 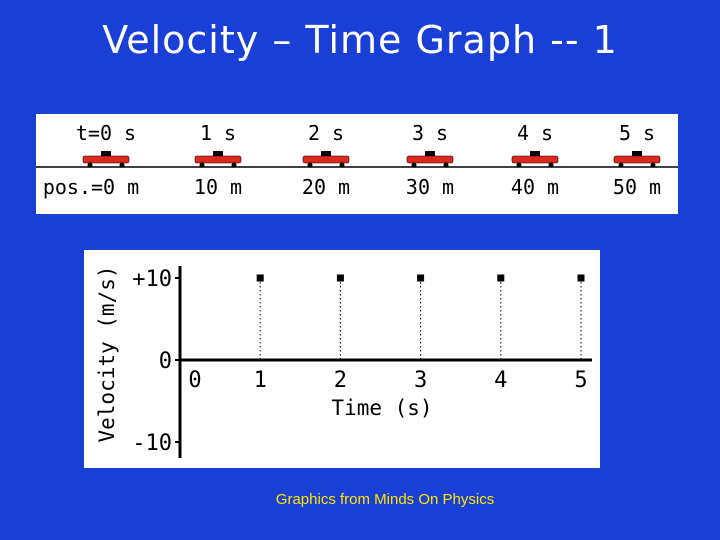 What do you see at coordinates (165, 361) in the screenshot?
I see `y-tick-label: 0` at bounding box center [165, 361].